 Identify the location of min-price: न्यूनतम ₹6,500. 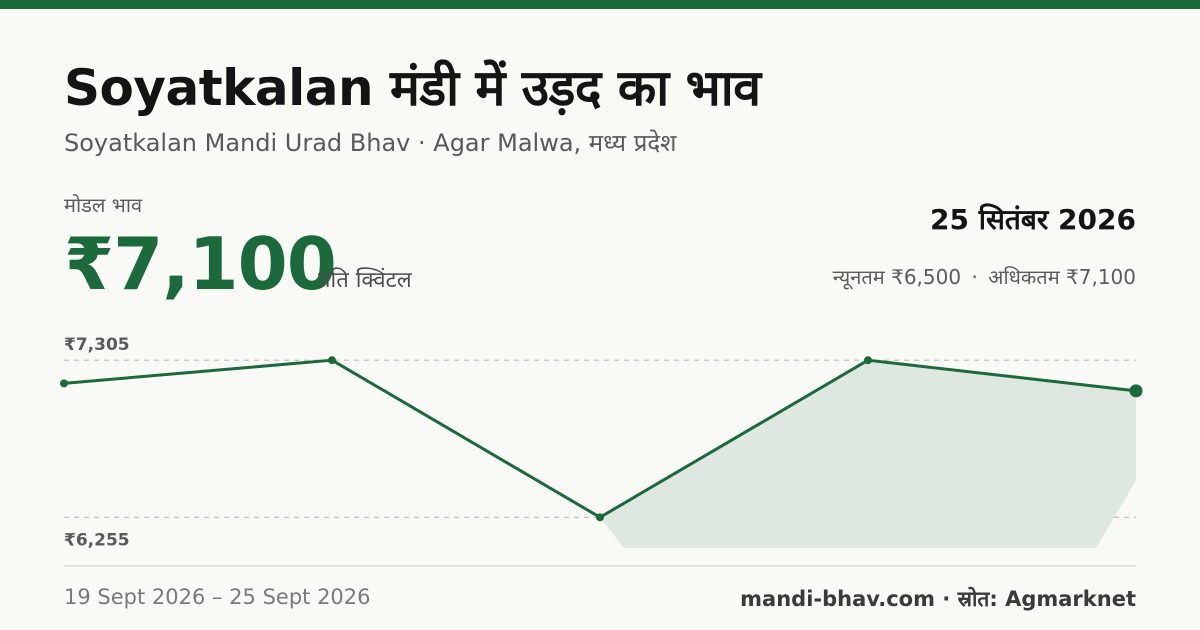
(897, 277).